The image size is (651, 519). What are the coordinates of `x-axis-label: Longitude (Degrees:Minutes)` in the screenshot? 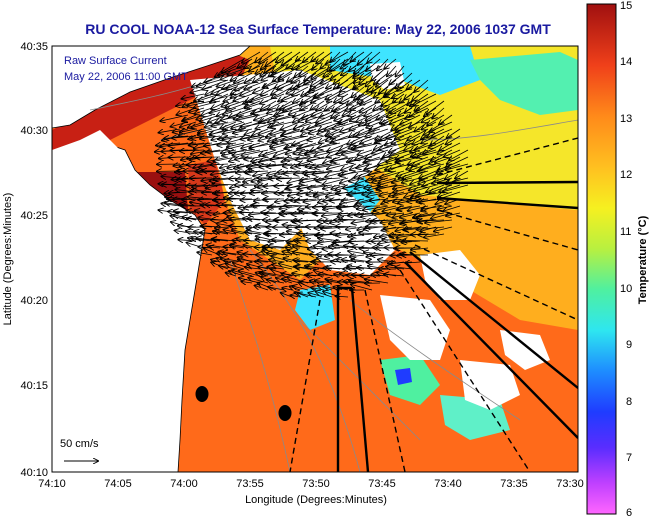 It's located at (316, 500).